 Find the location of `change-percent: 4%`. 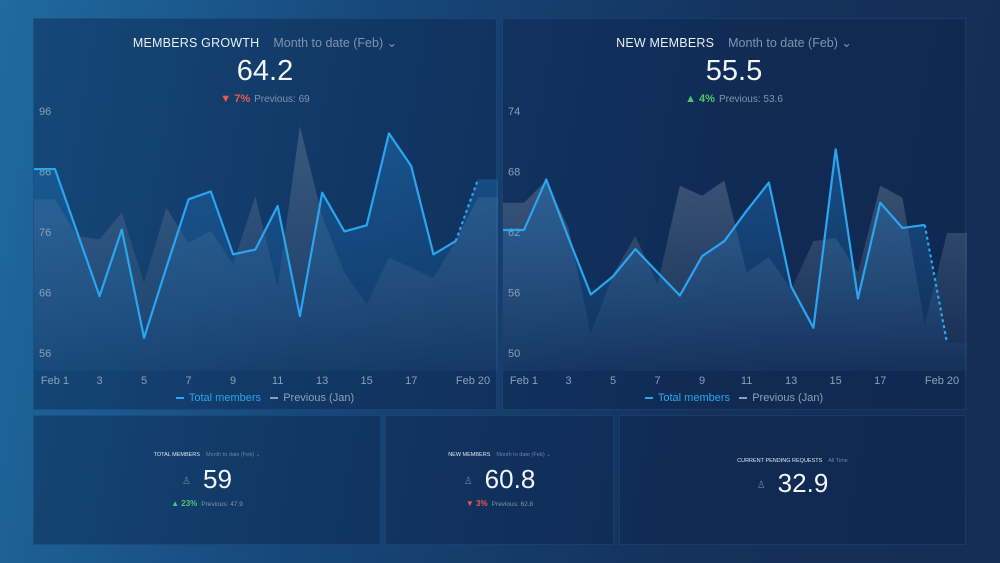

change-percent: 4% is located at coordinates (707, 99).